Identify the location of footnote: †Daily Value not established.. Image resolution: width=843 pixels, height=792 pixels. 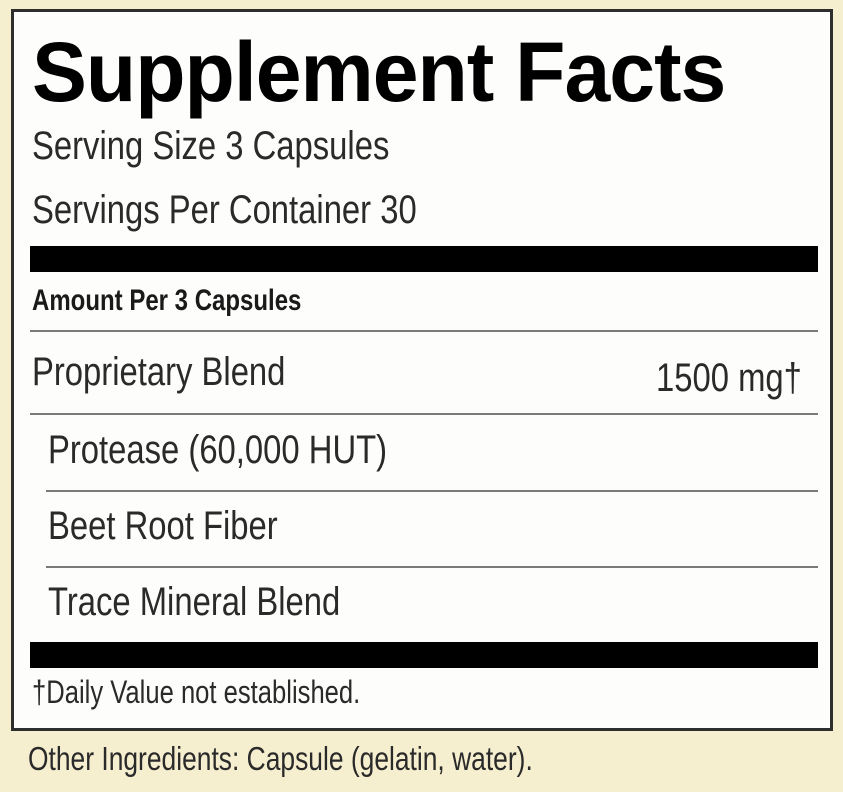
(196, 692).